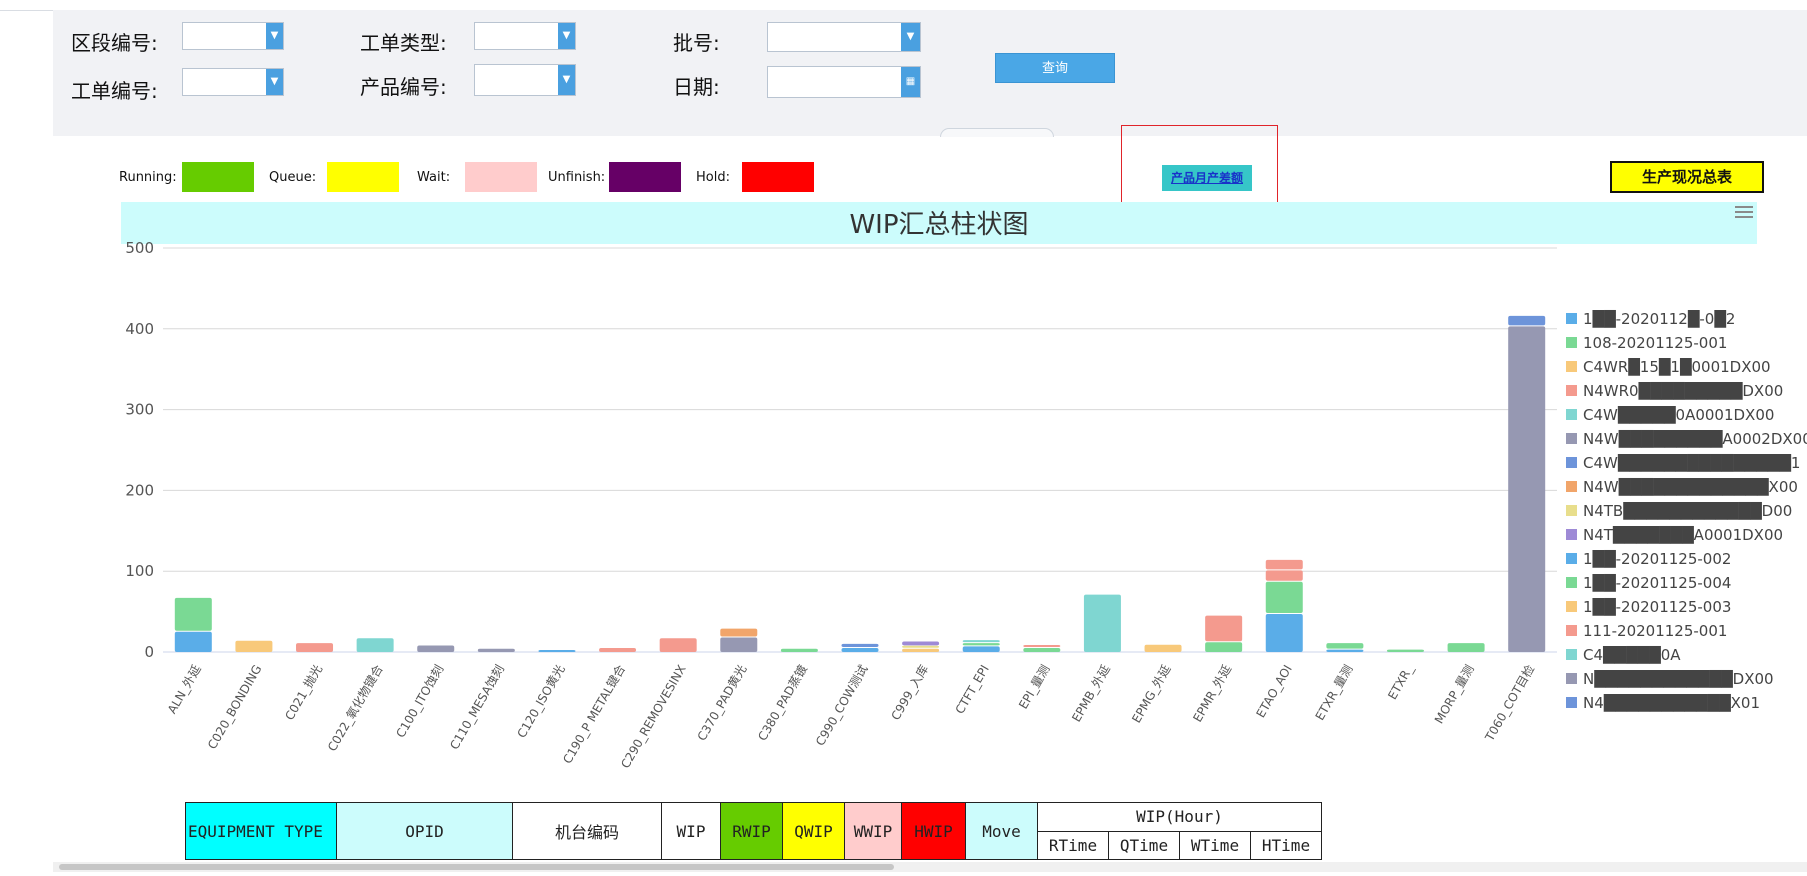 The image size is (1807, 876). Describe the element at coordinates (1073, 845) in the screenshot. I see `col-rtime: RTime` at that location.